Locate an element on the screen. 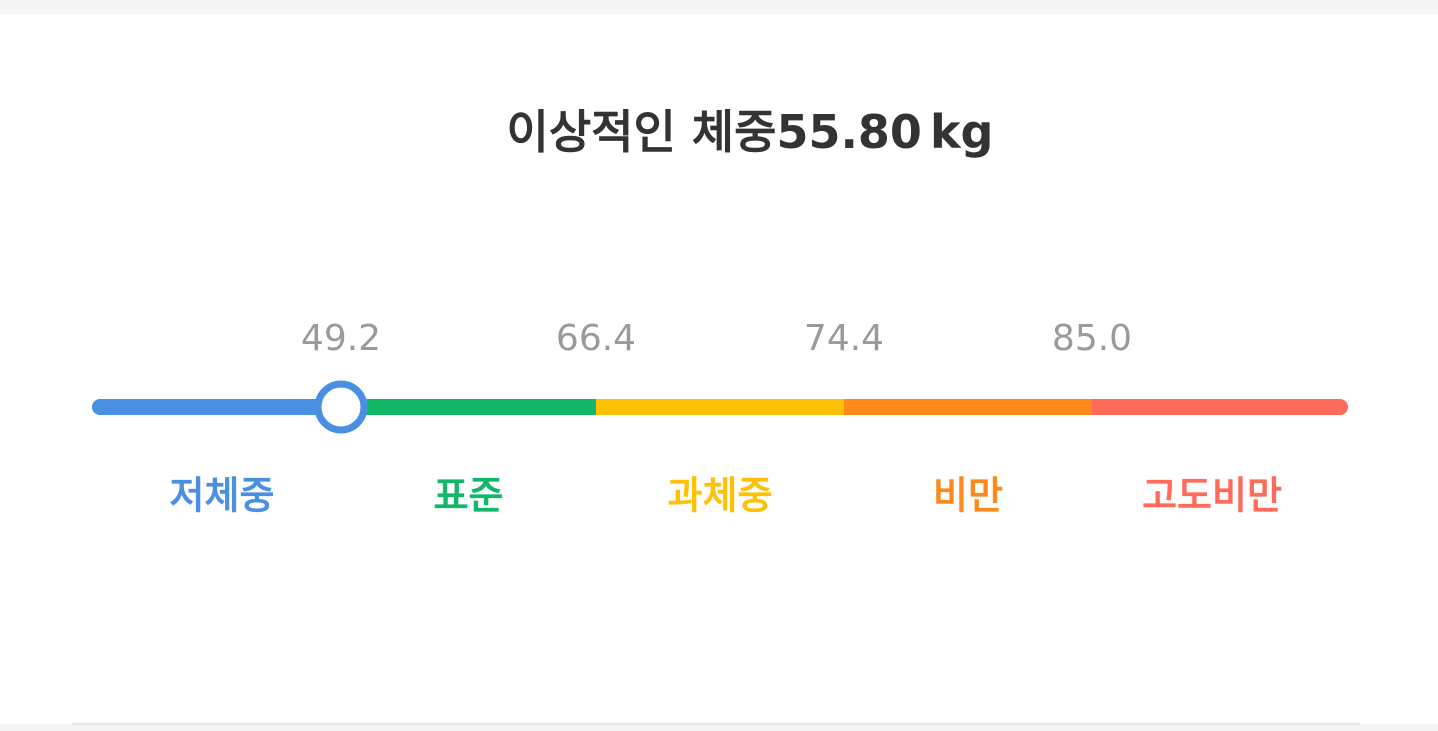 This screenshot has height=731, width=1438. title-unit: kg is located at coordinates (962, 132).